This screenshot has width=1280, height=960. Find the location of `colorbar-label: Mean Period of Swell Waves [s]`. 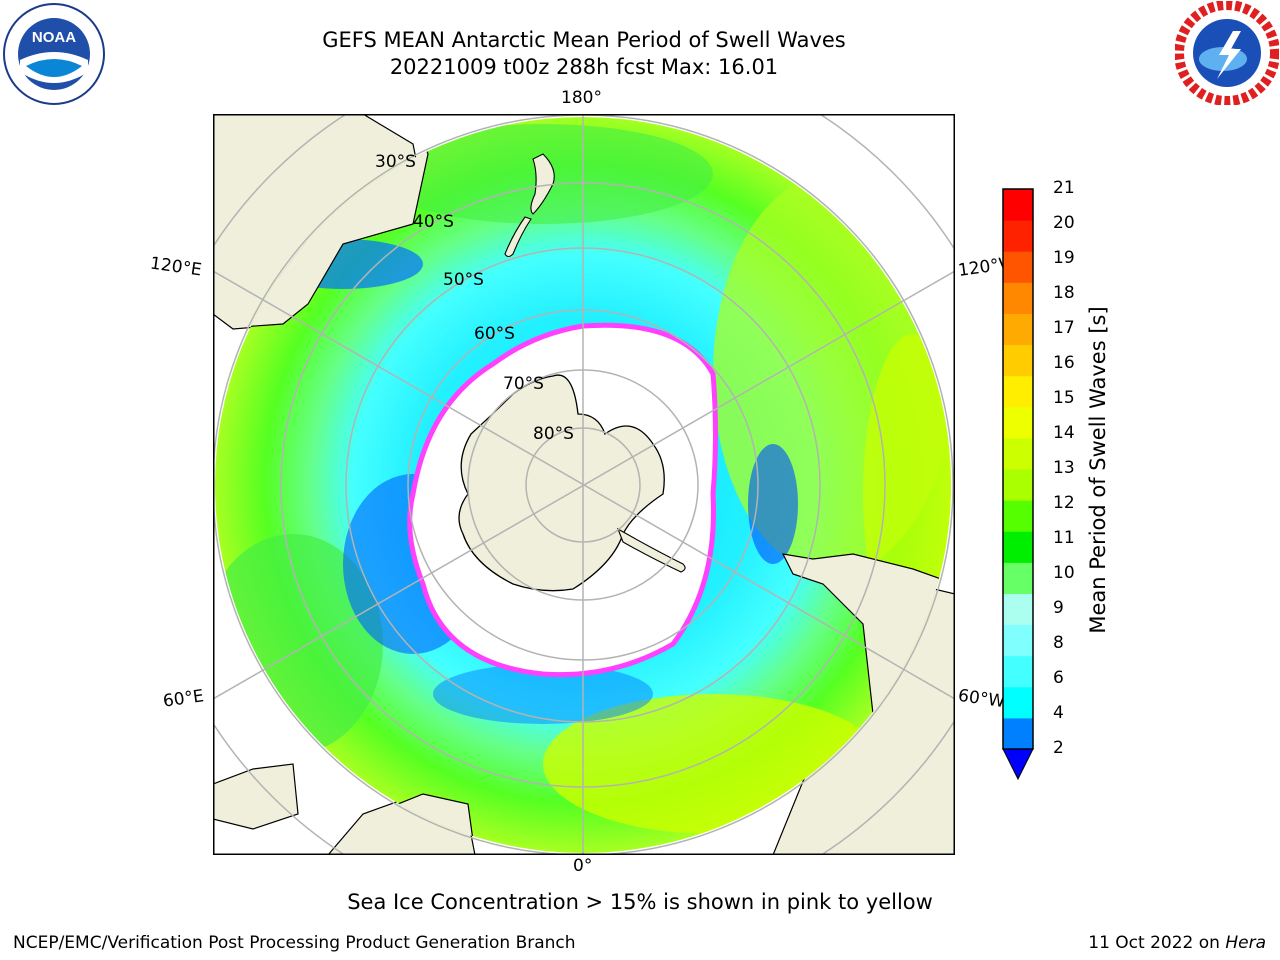

colorbar-label: Mean Period of Swell Waves [s] is located at coordinates (1098, 470).